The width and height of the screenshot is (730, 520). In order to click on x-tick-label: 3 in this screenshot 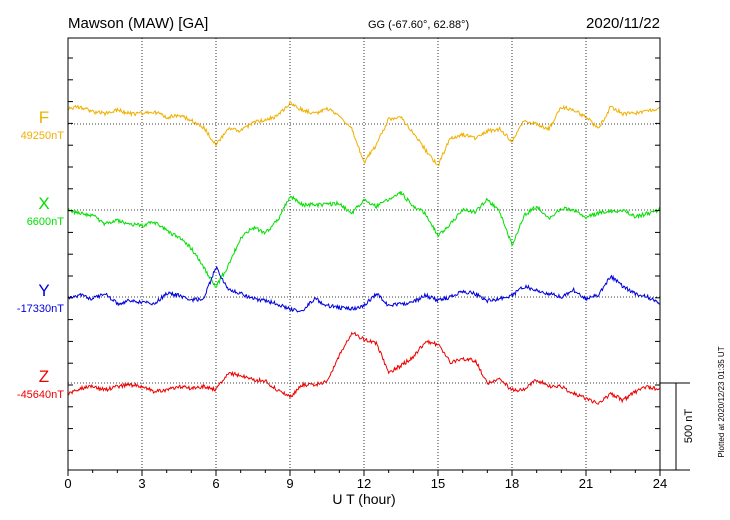, I will do `click(141, 483)`.